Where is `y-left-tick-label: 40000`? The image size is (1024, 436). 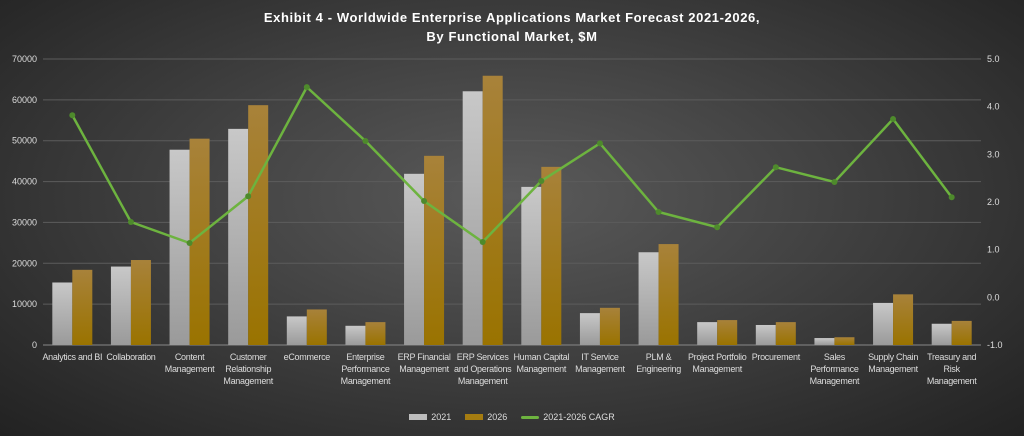
y-left-tick-label: 40000 is located at coordinates (24, 182).